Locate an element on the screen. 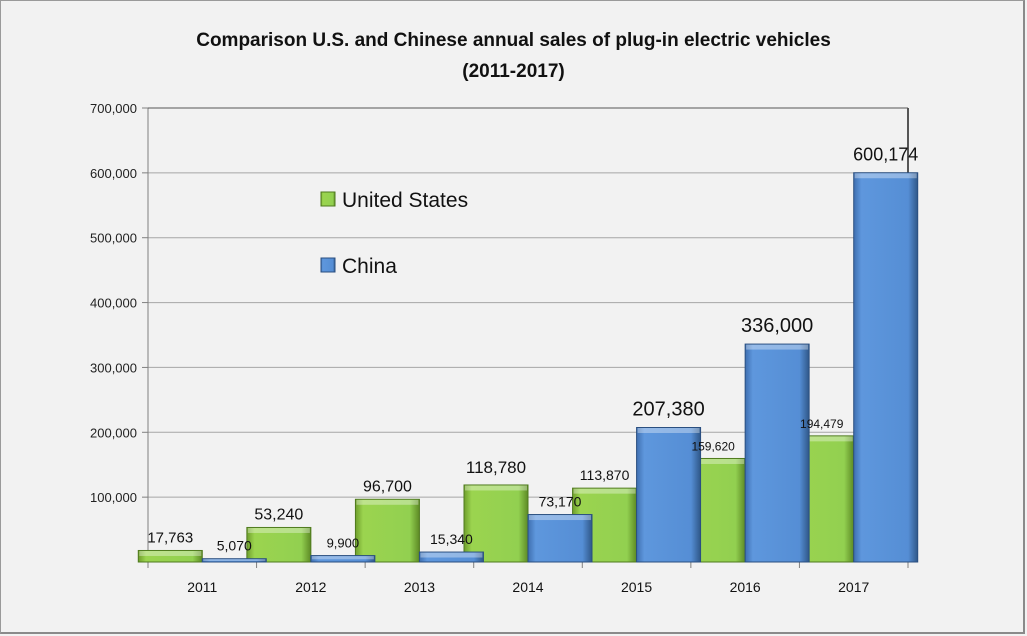 This screenshot has height=636, width=1027. chart-subtitle: (2011-2017) is located at coordinates (513, 71).